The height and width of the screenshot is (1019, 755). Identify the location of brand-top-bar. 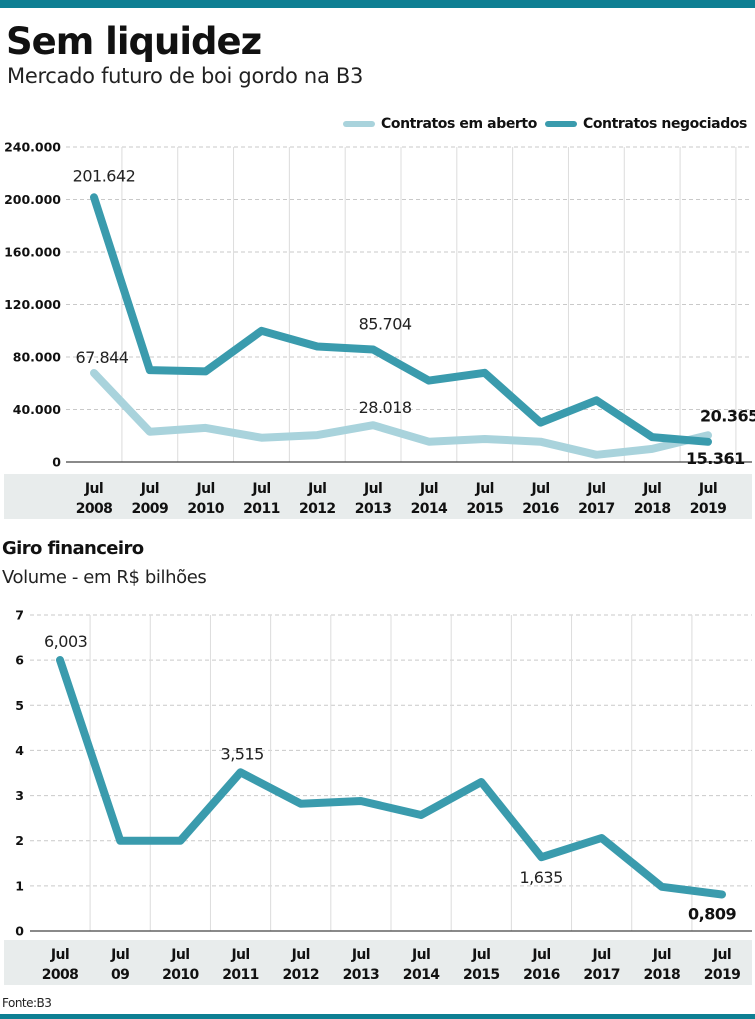
(377, 4).